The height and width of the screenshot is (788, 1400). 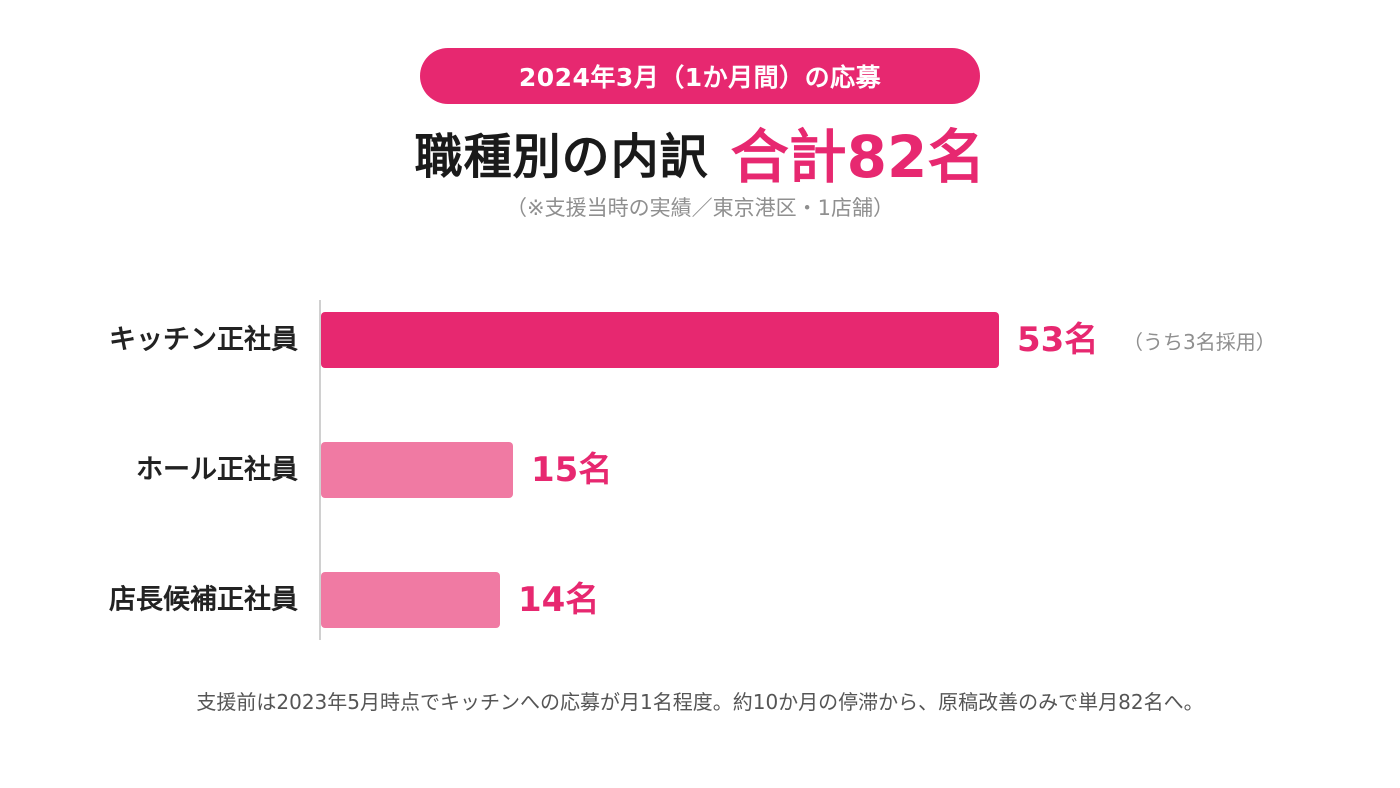 What do you see at coordinates (203, 340) in the screenshot?
I see `category-label-1: キッチン正社員` at bounding box center [203, 340].